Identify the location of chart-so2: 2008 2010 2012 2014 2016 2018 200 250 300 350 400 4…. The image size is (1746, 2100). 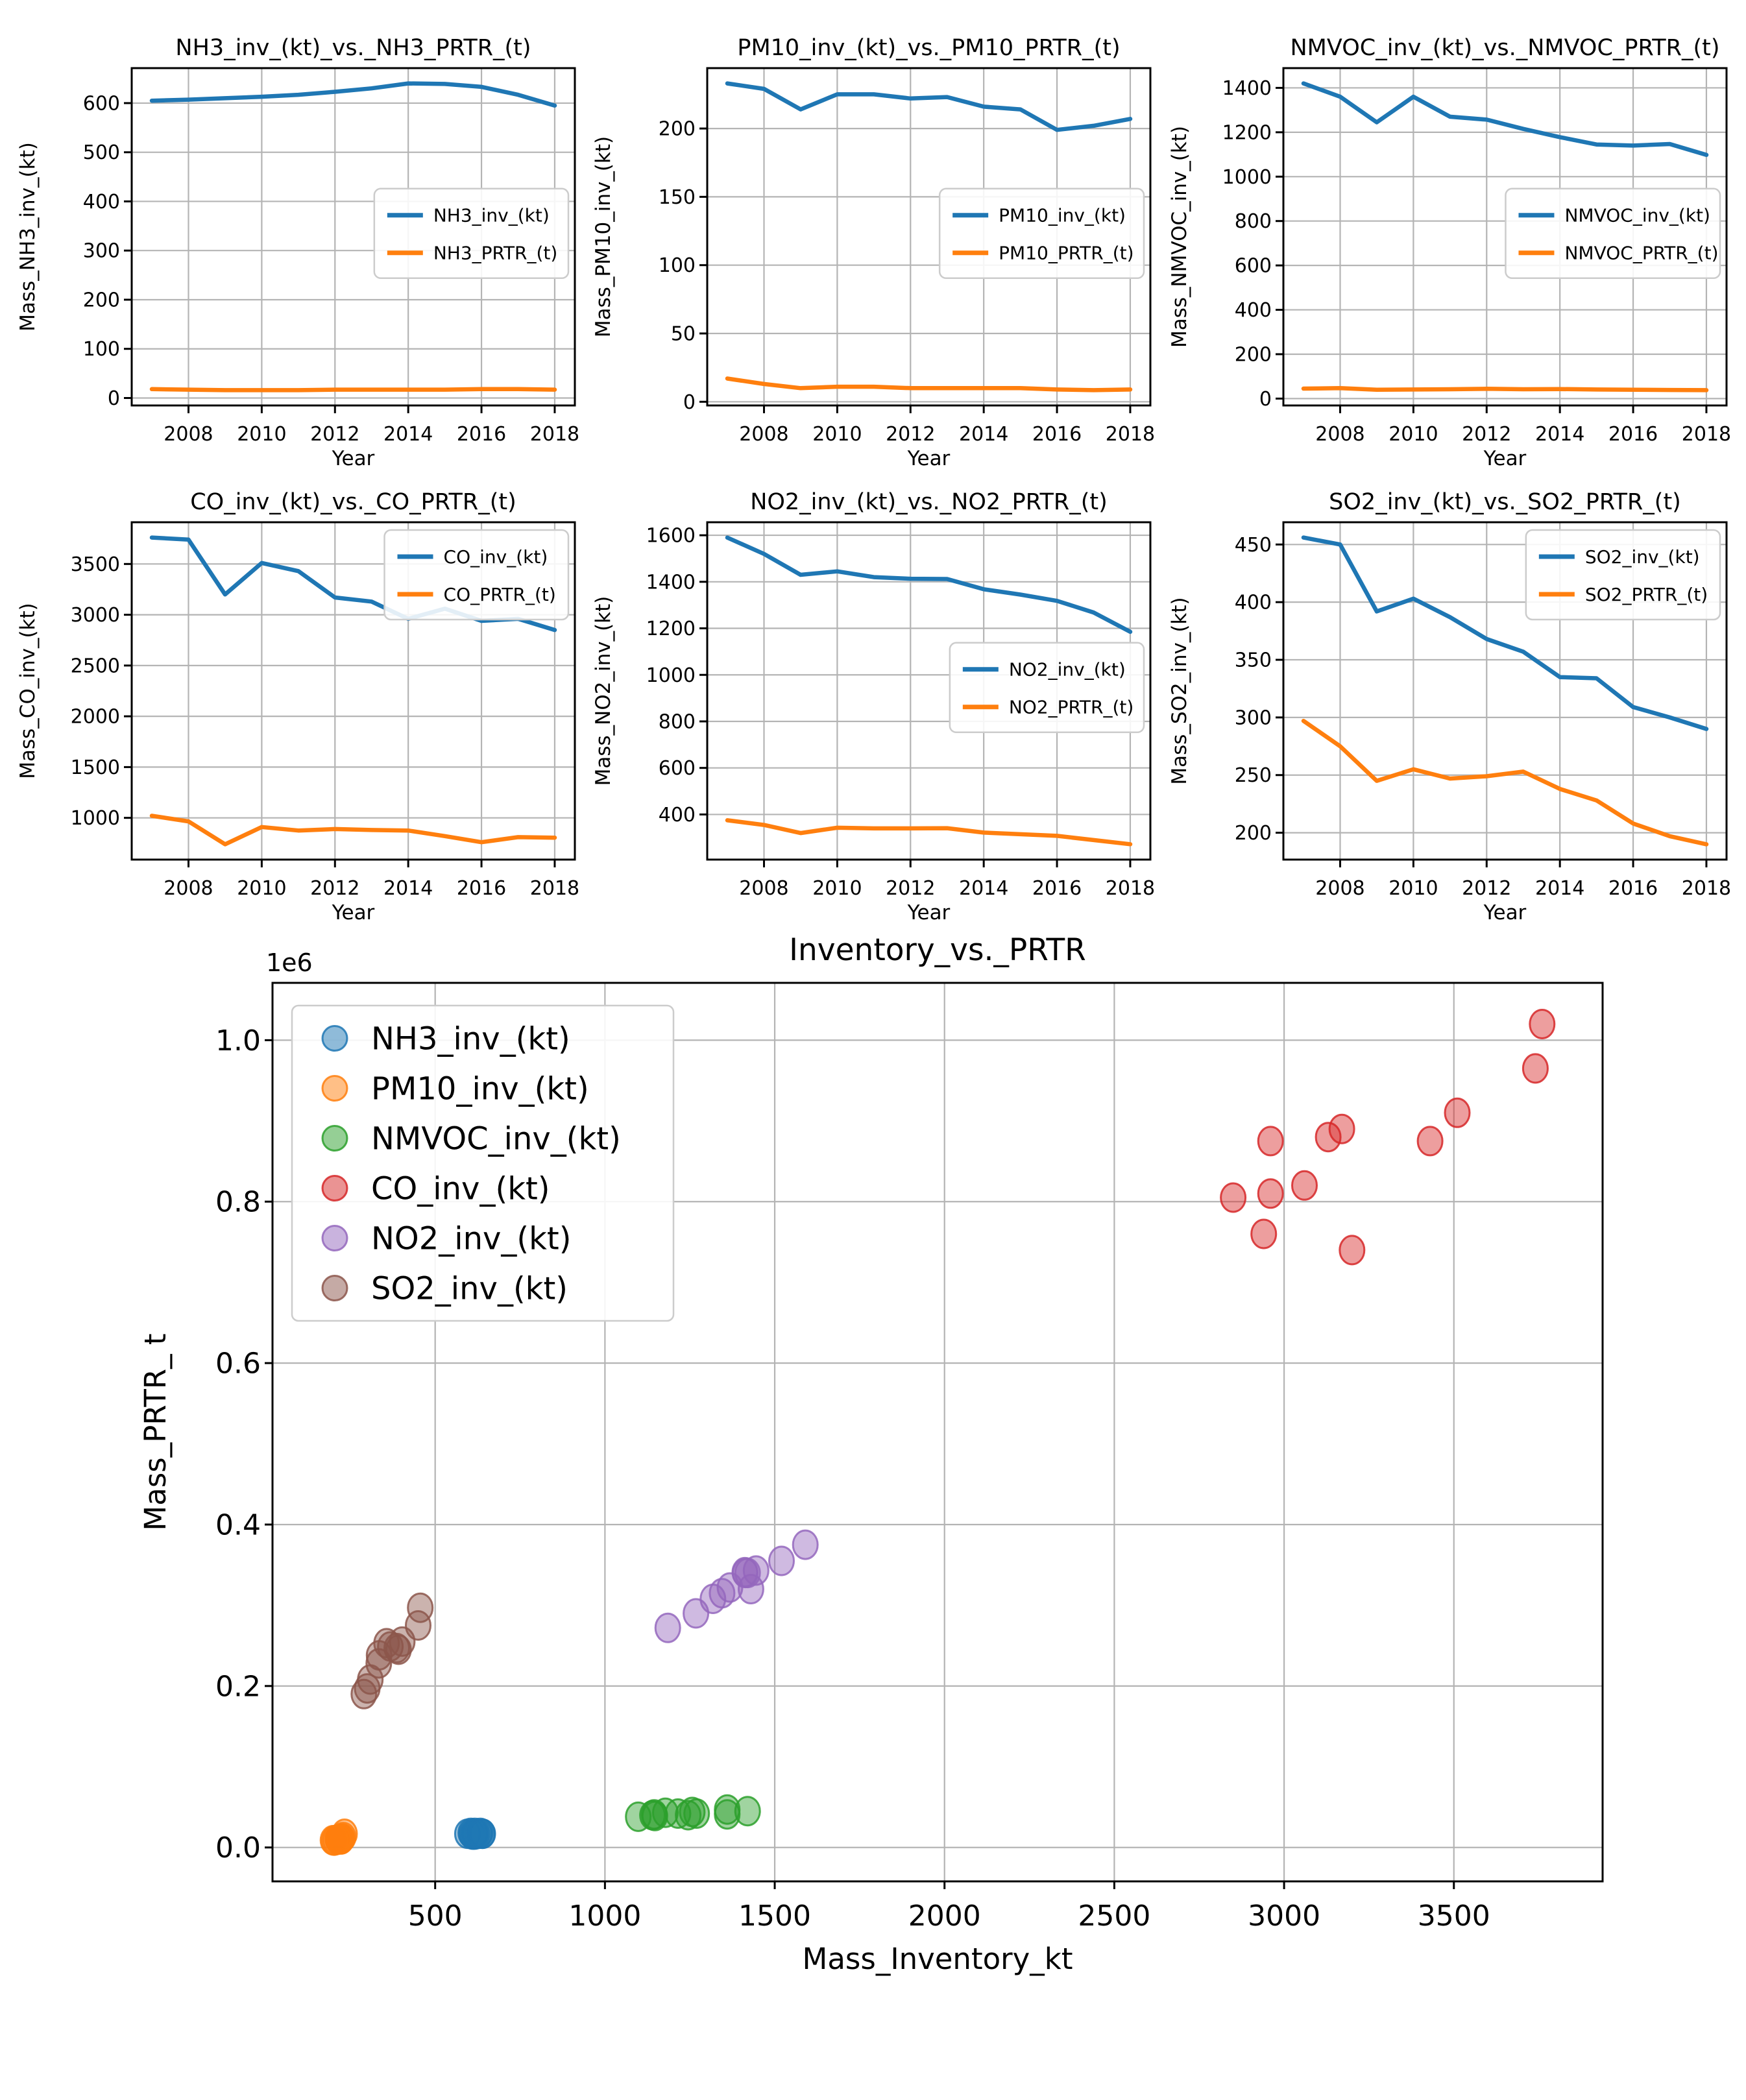
(1450, 706).